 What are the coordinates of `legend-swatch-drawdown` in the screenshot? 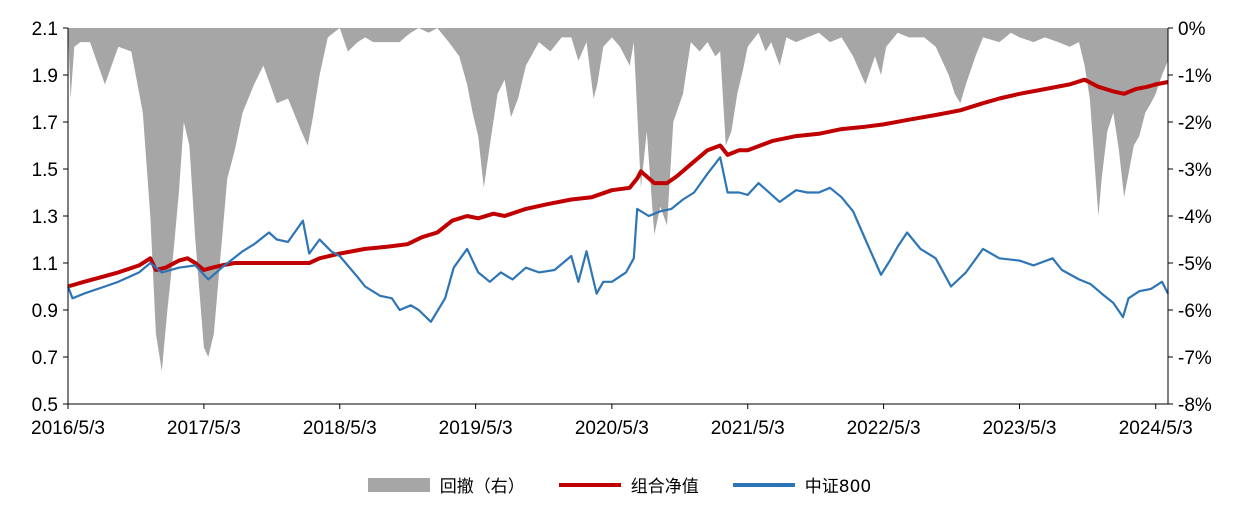 It's located at (398, 484).